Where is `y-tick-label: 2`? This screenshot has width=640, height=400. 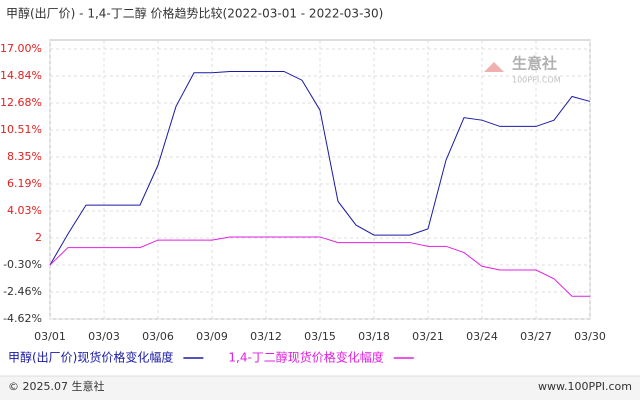 y-tick-label: 2 is located at coordinates (38, 237).